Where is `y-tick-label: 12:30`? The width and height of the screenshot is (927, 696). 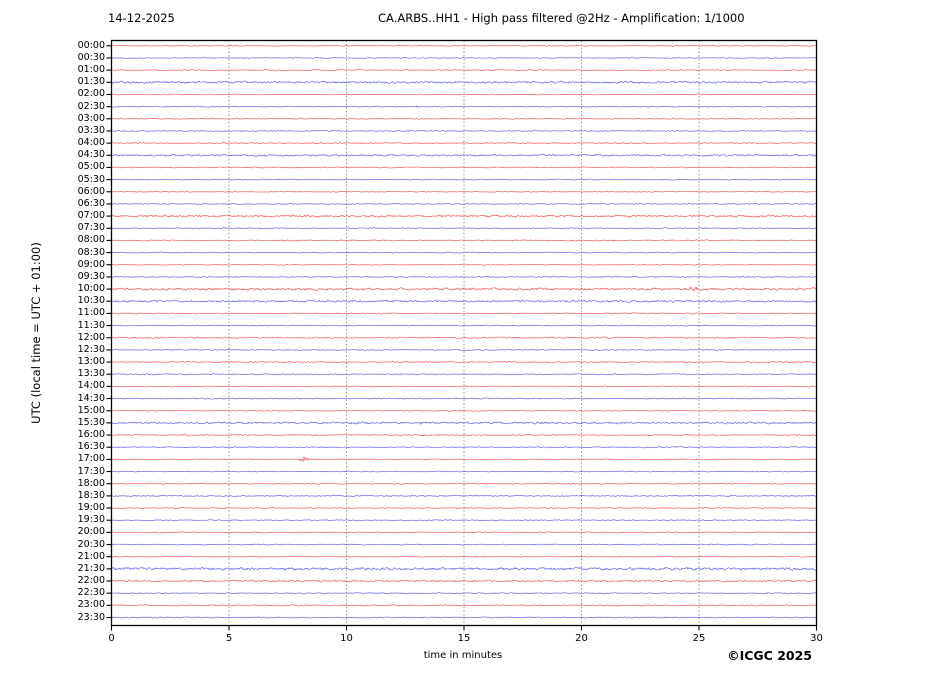 y-tick-label: 12:30 is located at coordinates (91, 349).